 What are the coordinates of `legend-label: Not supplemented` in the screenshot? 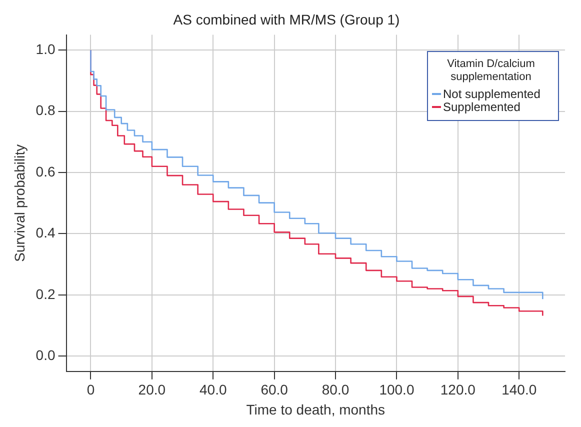 It's located at (491, 93).